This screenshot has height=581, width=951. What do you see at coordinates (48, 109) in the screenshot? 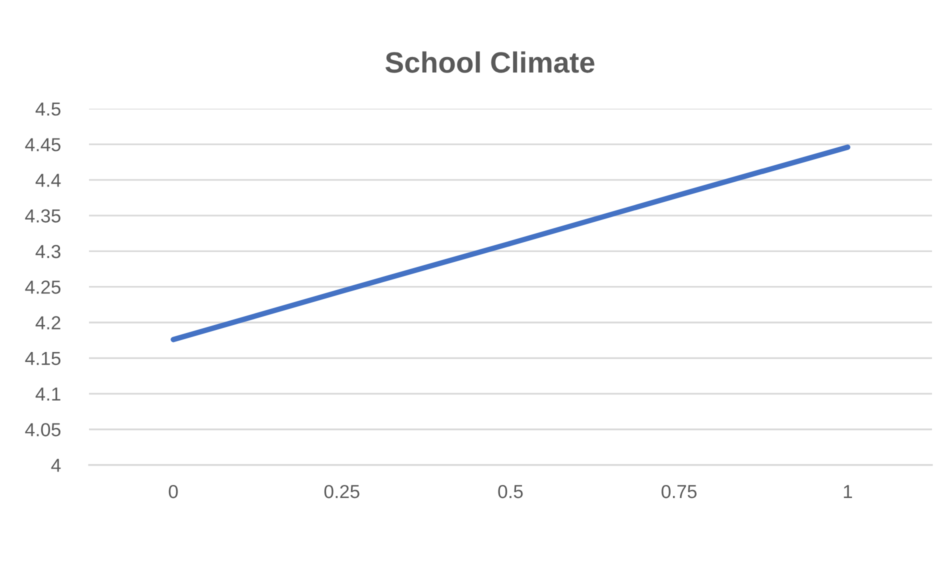
I see `y-tick-label: 4.5` at bounding box center [48, 109].